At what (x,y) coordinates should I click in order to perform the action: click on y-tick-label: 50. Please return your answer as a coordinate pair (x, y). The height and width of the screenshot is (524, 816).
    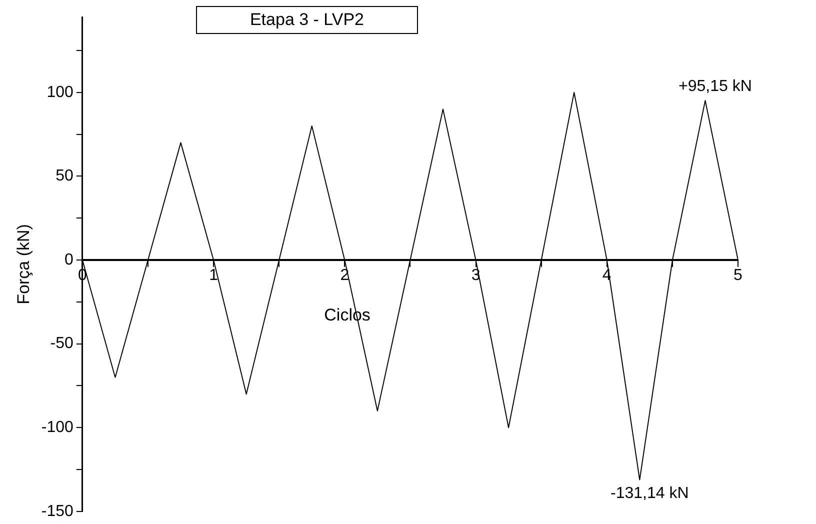
    Looking at the image, I should click on (65, 176).